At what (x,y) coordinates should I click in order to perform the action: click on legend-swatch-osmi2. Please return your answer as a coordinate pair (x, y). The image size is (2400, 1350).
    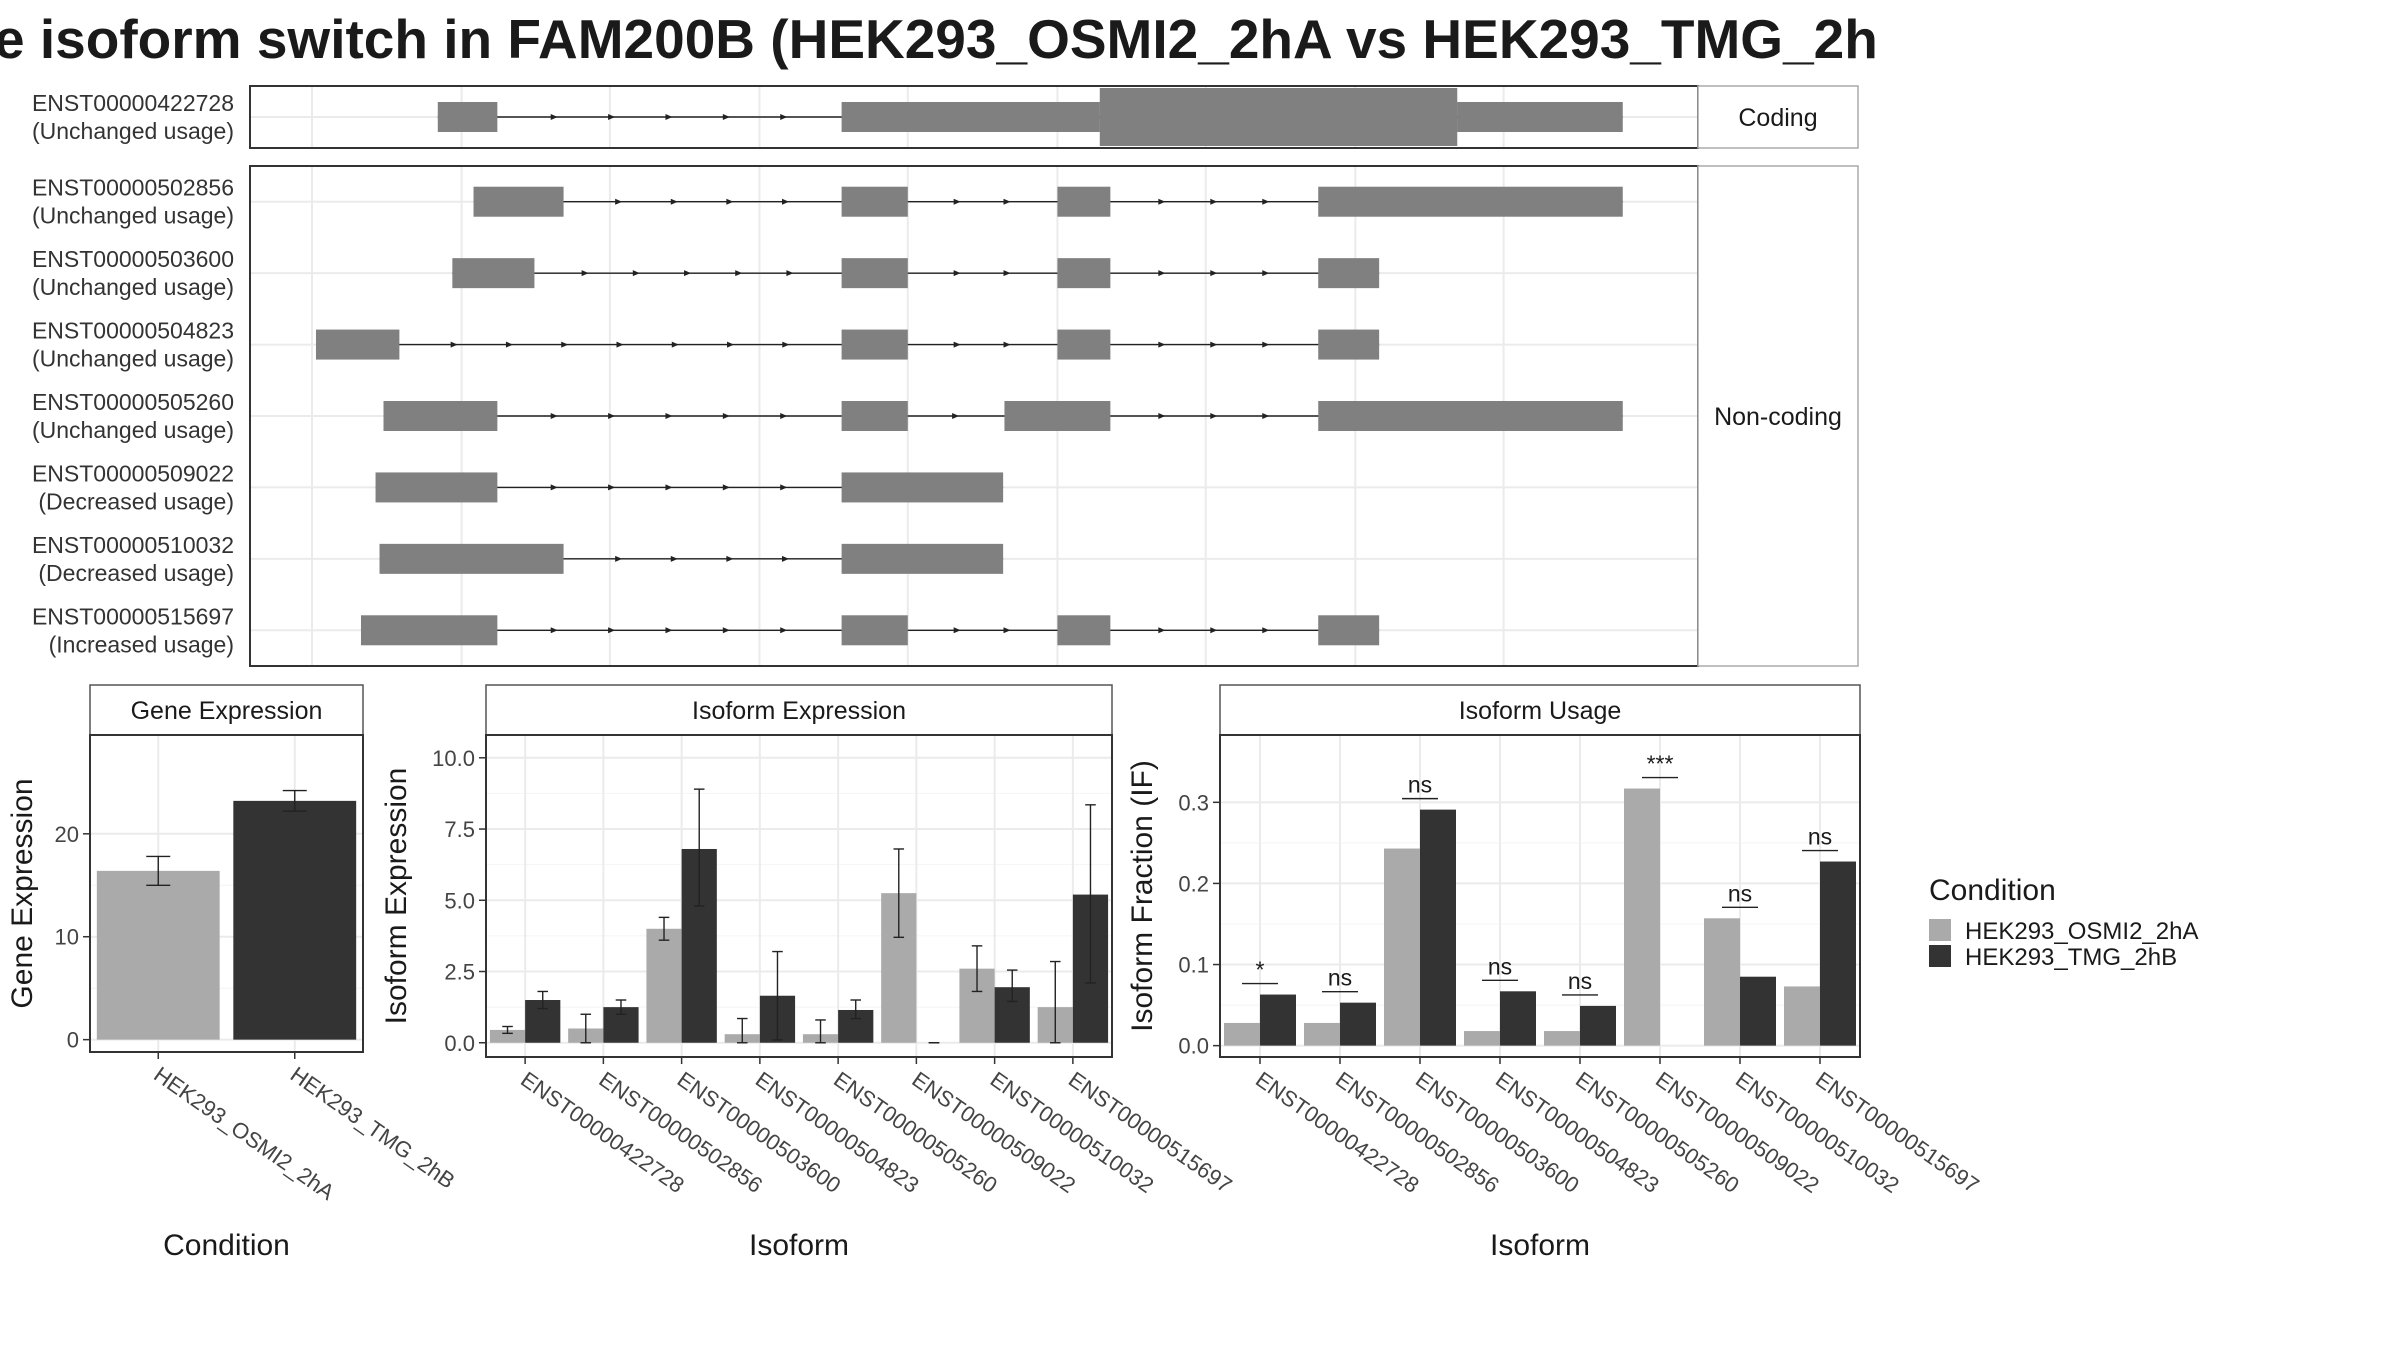
    Looking at the image, I should click on (1940, 930).